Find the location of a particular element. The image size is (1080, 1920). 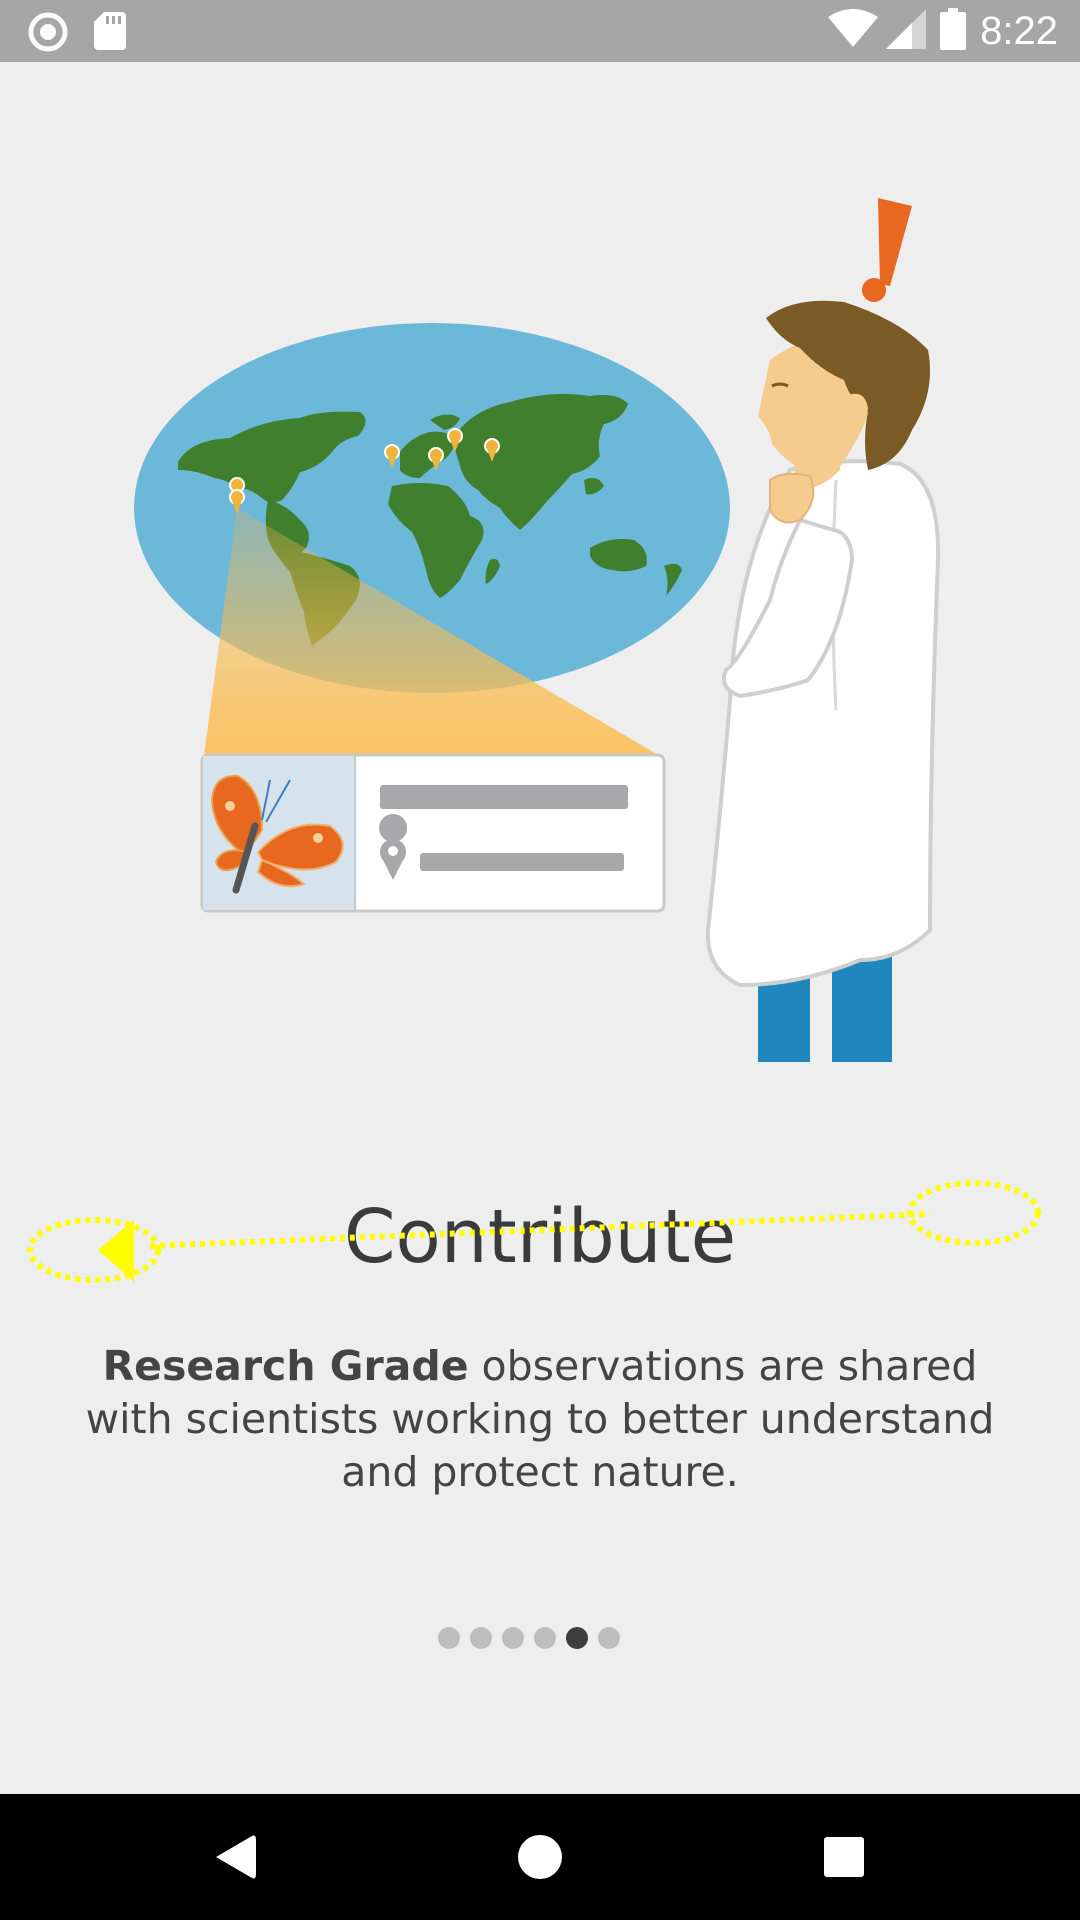

home-button is located at coordinates (540, 1857).